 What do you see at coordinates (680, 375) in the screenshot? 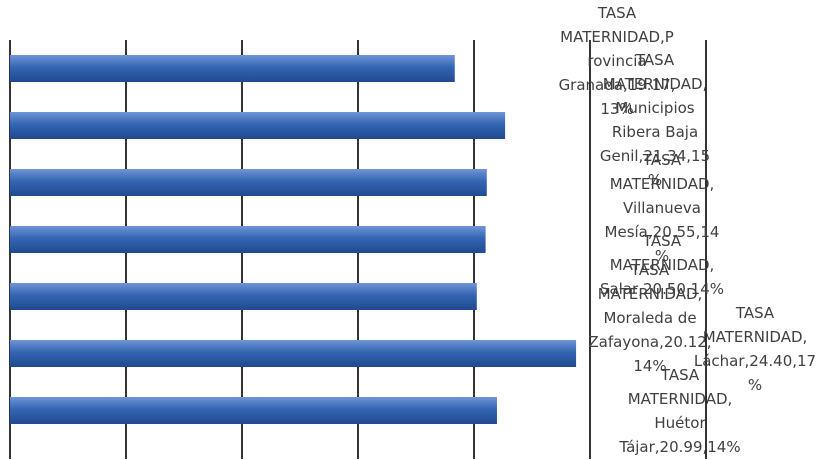
I see `data-label-6-line-0: TASA` at bounding box center [680, 375].